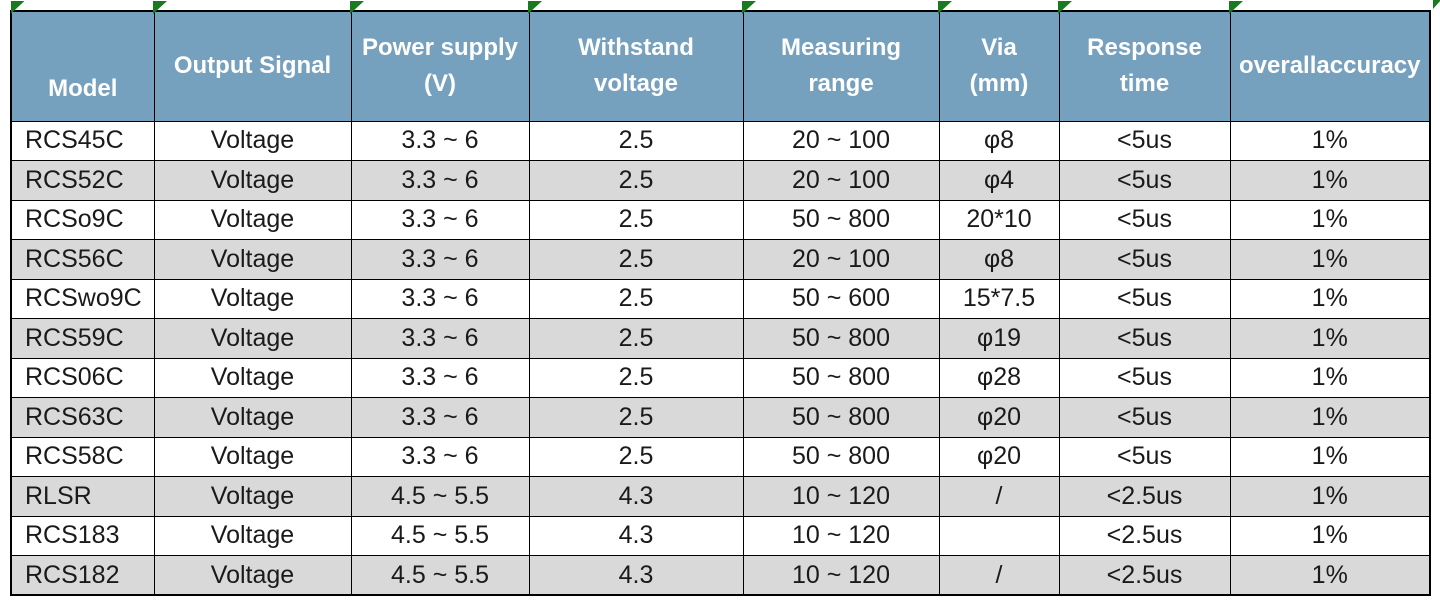 The image size is (1440, 605). Describe the element at coordinates (252, 66) in the screenshot. I see `col-header-label: Output Signal` at that location.